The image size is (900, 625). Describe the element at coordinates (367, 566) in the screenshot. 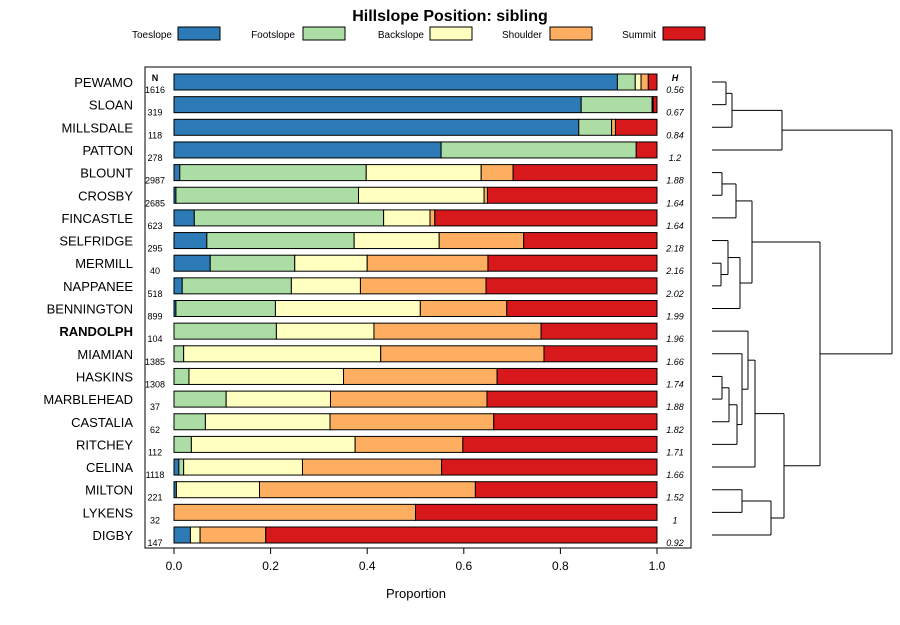

I see `x-tick-label: 0.4` at that location.